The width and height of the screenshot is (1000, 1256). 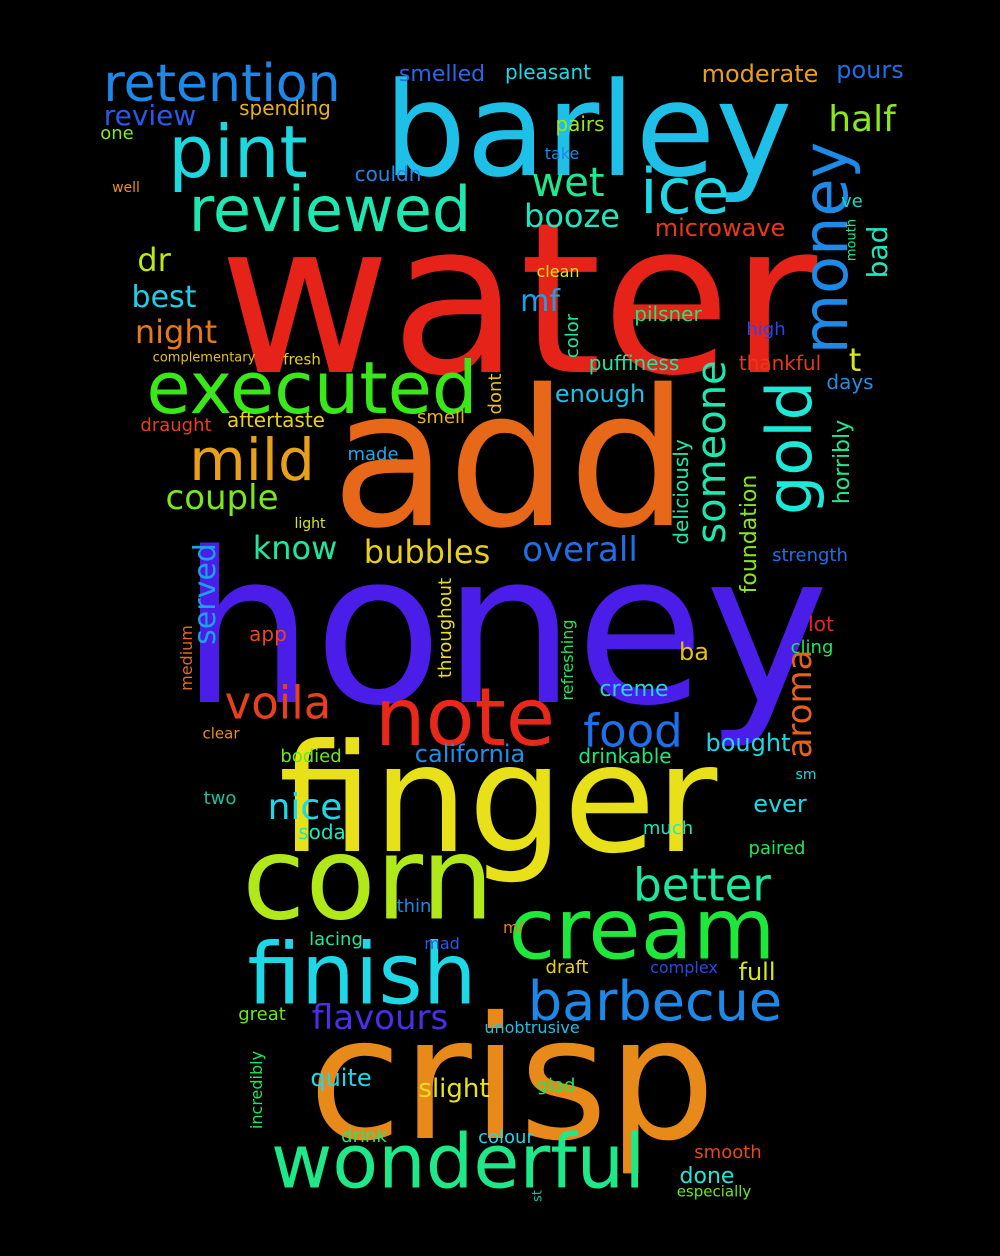 I want to click on word-color: color, so click(x=572, y=336).